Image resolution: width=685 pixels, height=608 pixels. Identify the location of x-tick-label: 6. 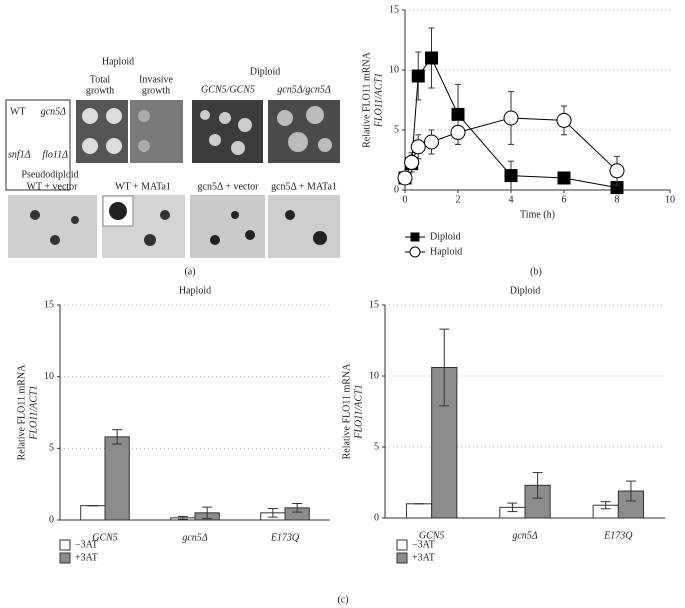
(564, 199).